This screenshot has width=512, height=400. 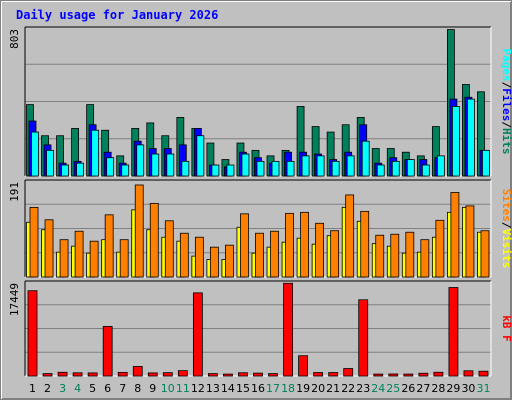 I want to click on bar-sites-day-30-fill, so click(x=470, y=241).